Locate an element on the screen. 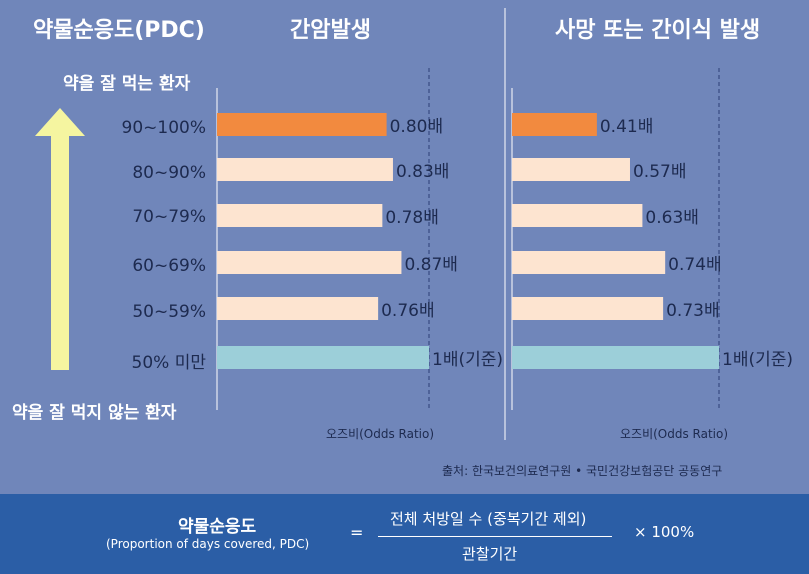 This screenshot has width=809, height=574. good-adherence-label: 약을 잘 먹는 환자 is located at coordinates (127, 84).